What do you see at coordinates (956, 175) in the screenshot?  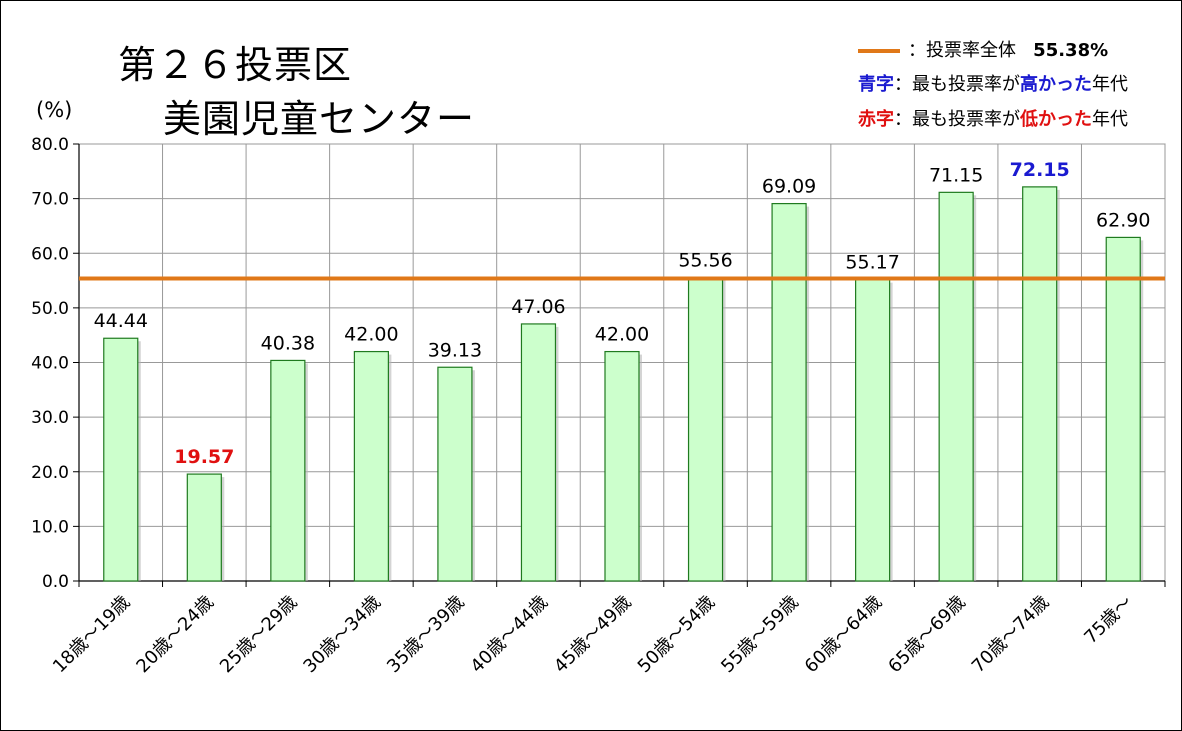 I see `bar-value-label: 71.15` at bounding box center [956, 175].